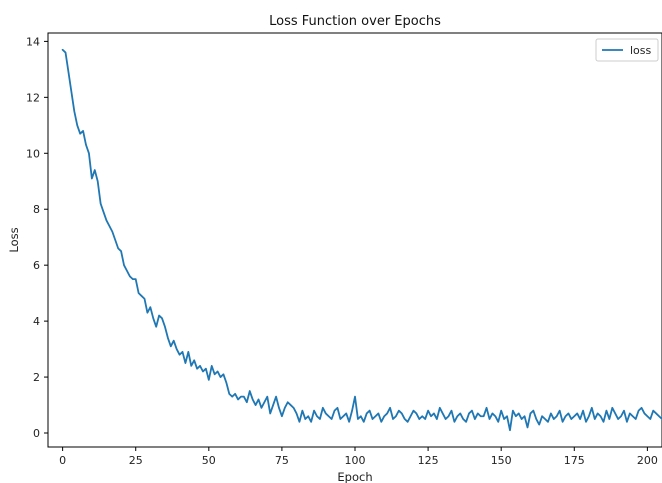  What do you see at coordinates (14, 239) in the screenshot?
I see `y-axis-label: Loss` at bounding box center [14, 239].